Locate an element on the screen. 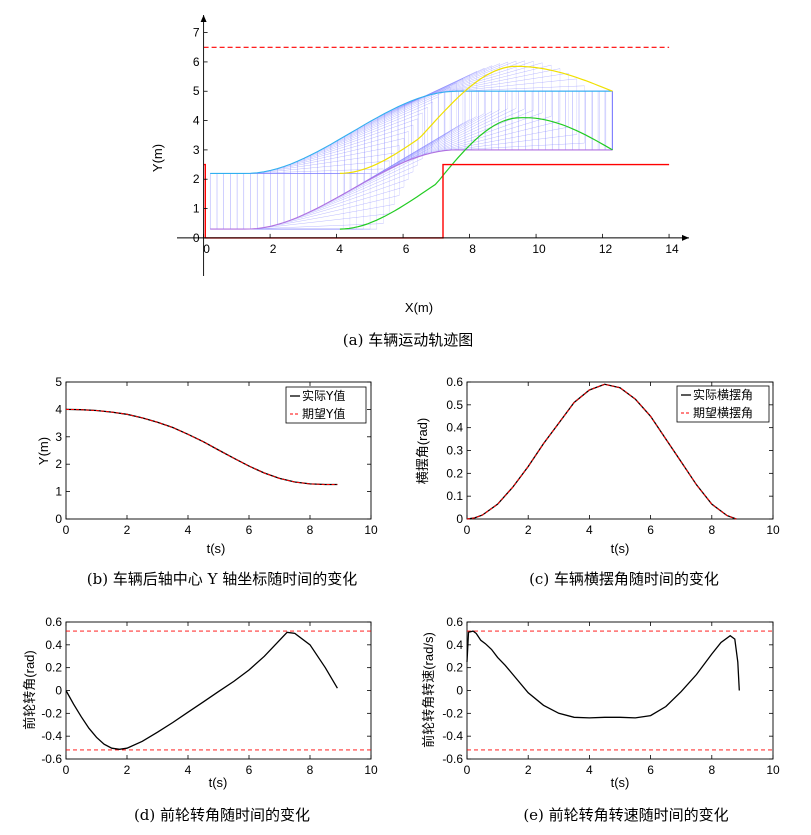  panel-b-ylabel: Y(m) is located at coordinates (43, 451).